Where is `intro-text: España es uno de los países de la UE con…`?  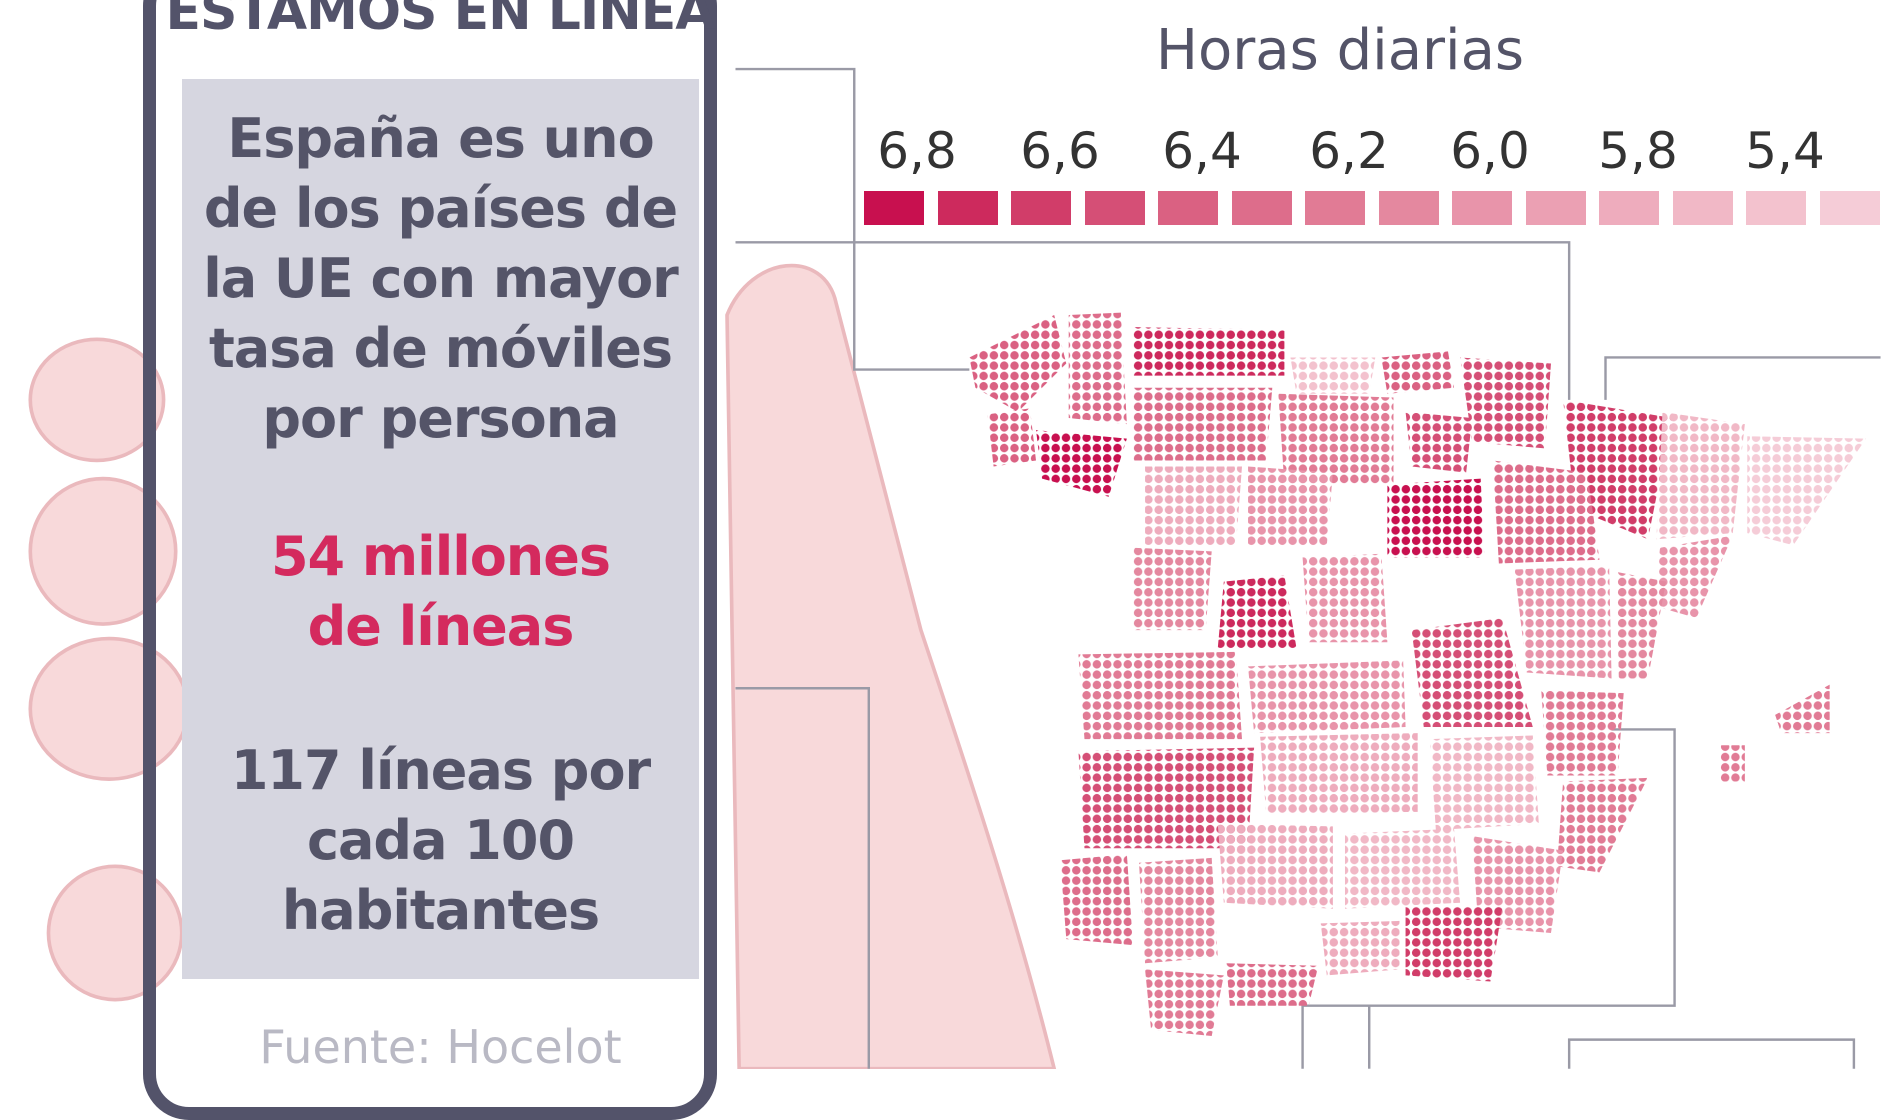 intro-text: España es uno de los países de la UE con… is located at coordinates (440, 279).